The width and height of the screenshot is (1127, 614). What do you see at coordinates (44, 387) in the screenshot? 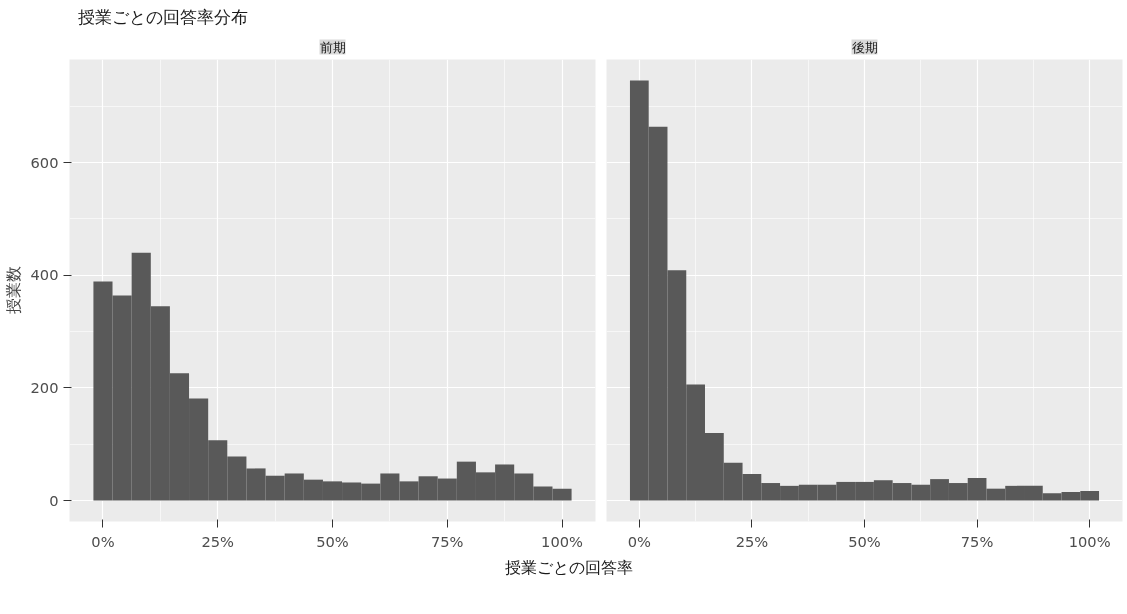
I see `y-tick-label: 200` at bounding box center [44, 387].